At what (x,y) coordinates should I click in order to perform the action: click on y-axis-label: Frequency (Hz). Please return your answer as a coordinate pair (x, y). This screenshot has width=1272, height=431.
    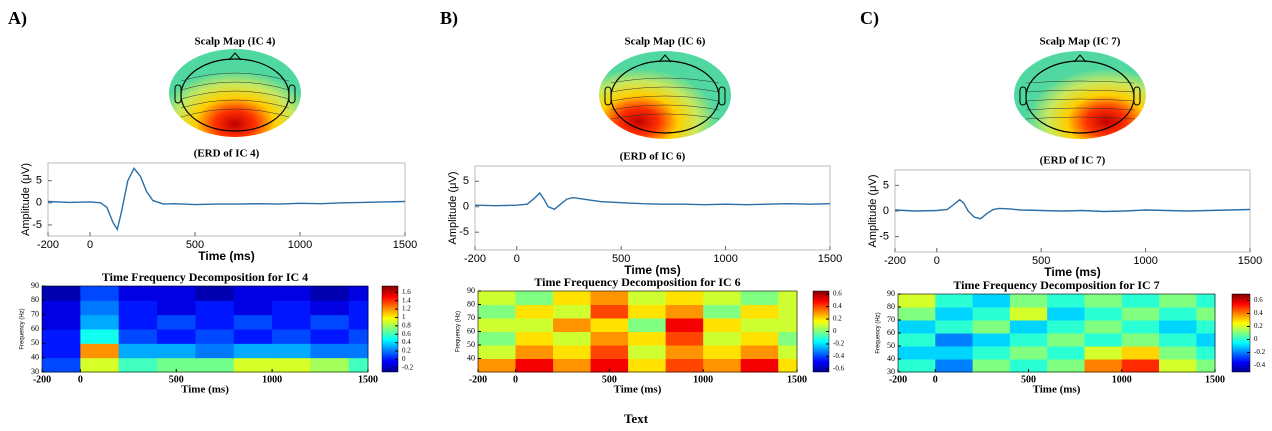
    Looking at the image, I should click on (23, 328).